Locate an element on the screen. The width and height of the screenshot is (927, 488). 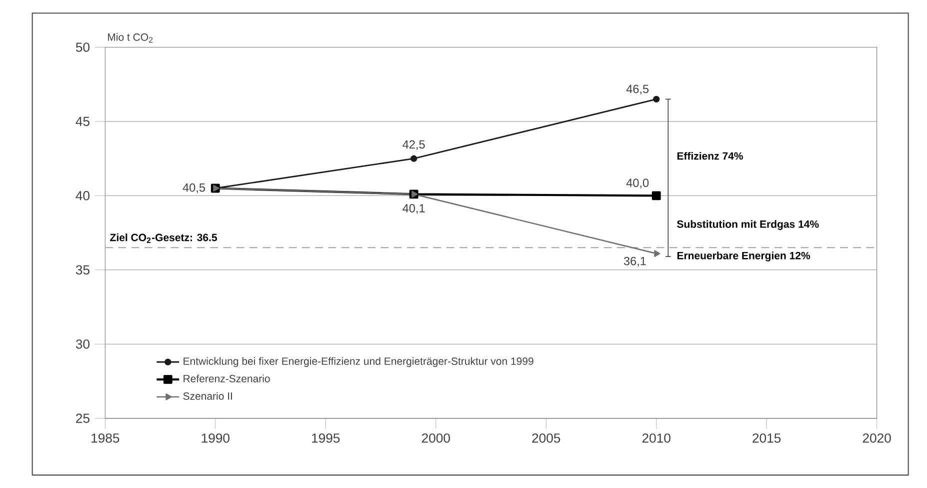
x-tick-label: 1990 is located at coordinates (216, 438).